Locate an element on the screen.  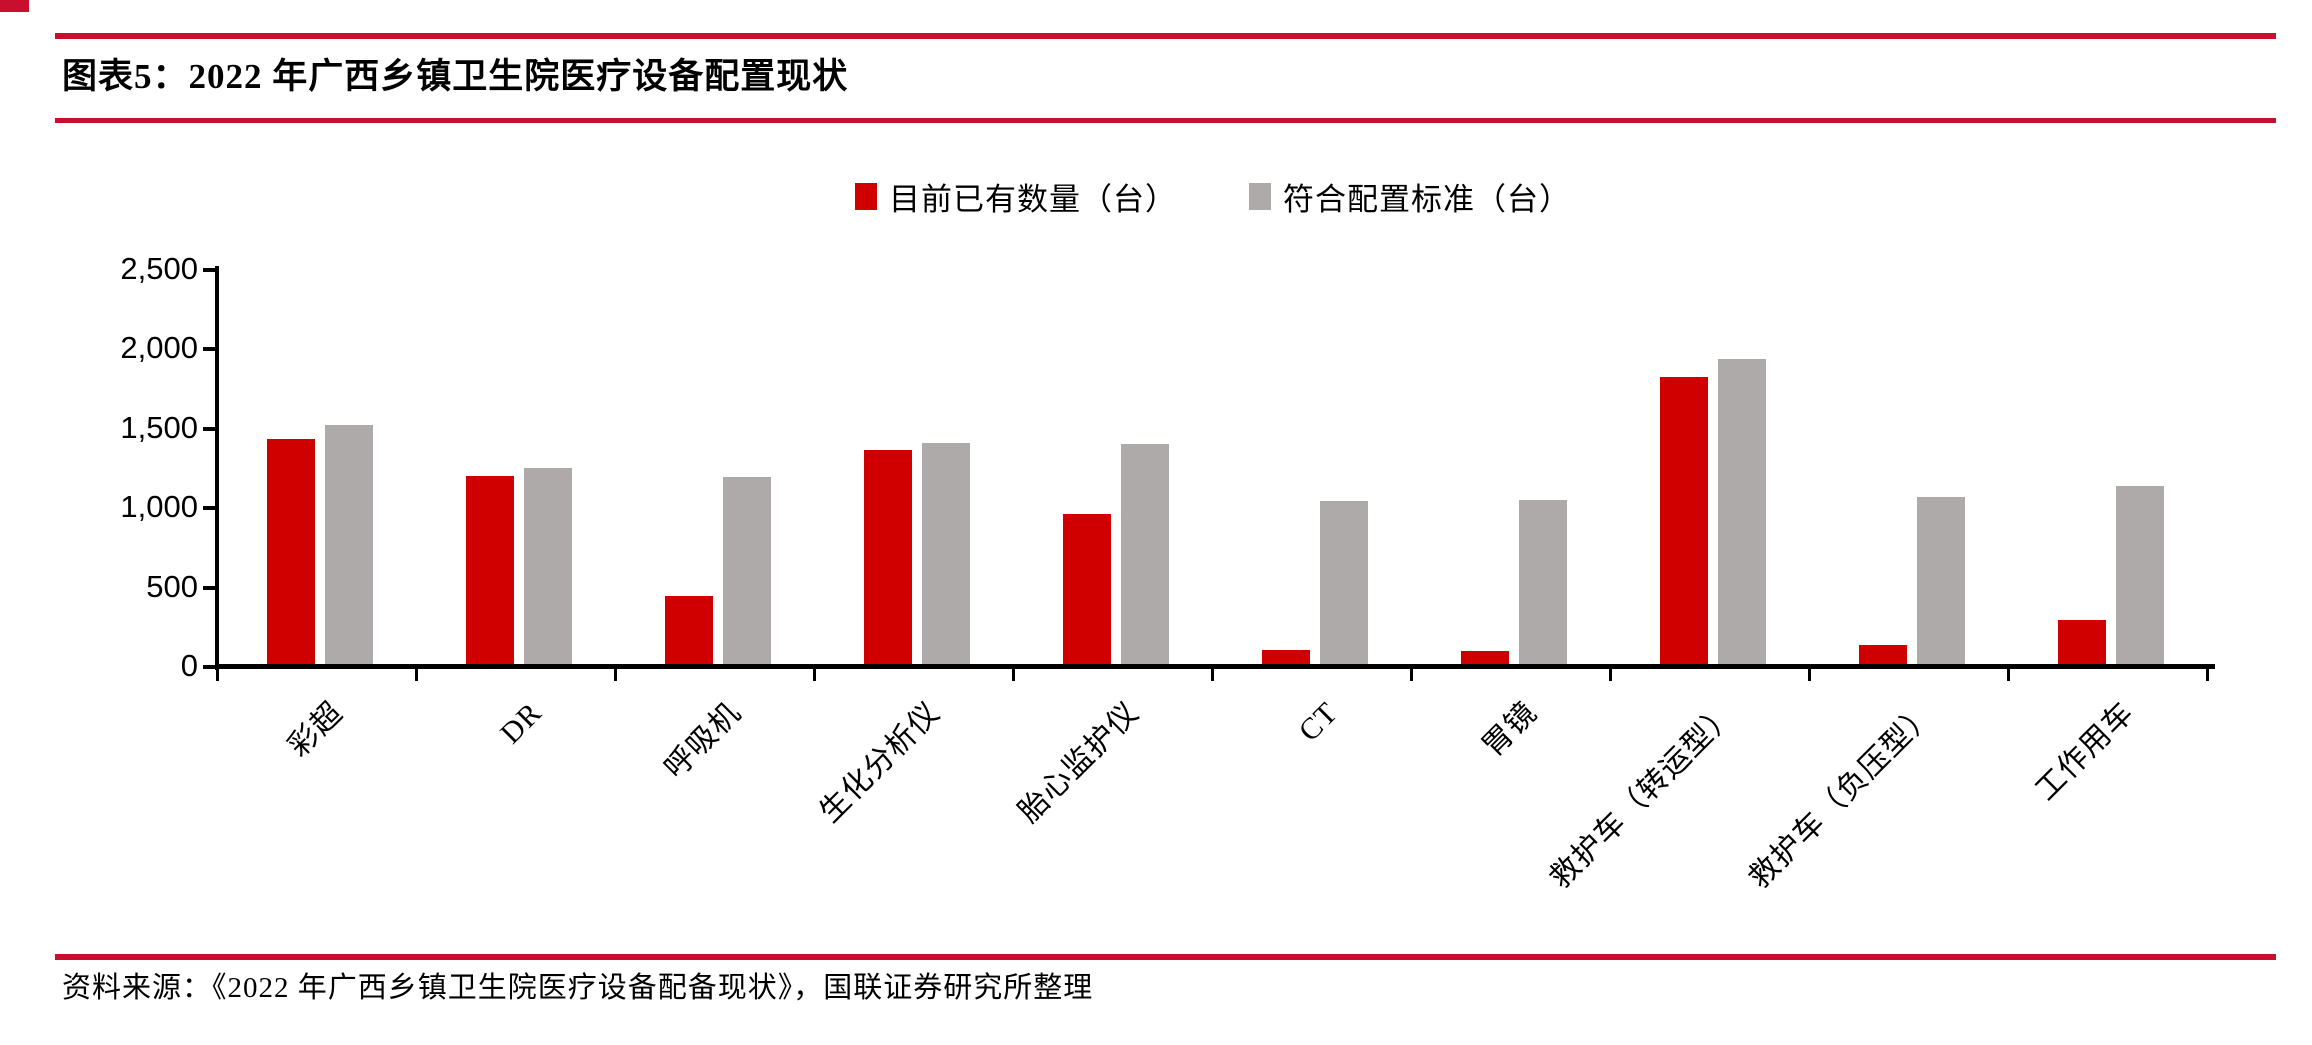
legend-item-current: 目前已有数量（台） is located at coordinates (1016, 196).